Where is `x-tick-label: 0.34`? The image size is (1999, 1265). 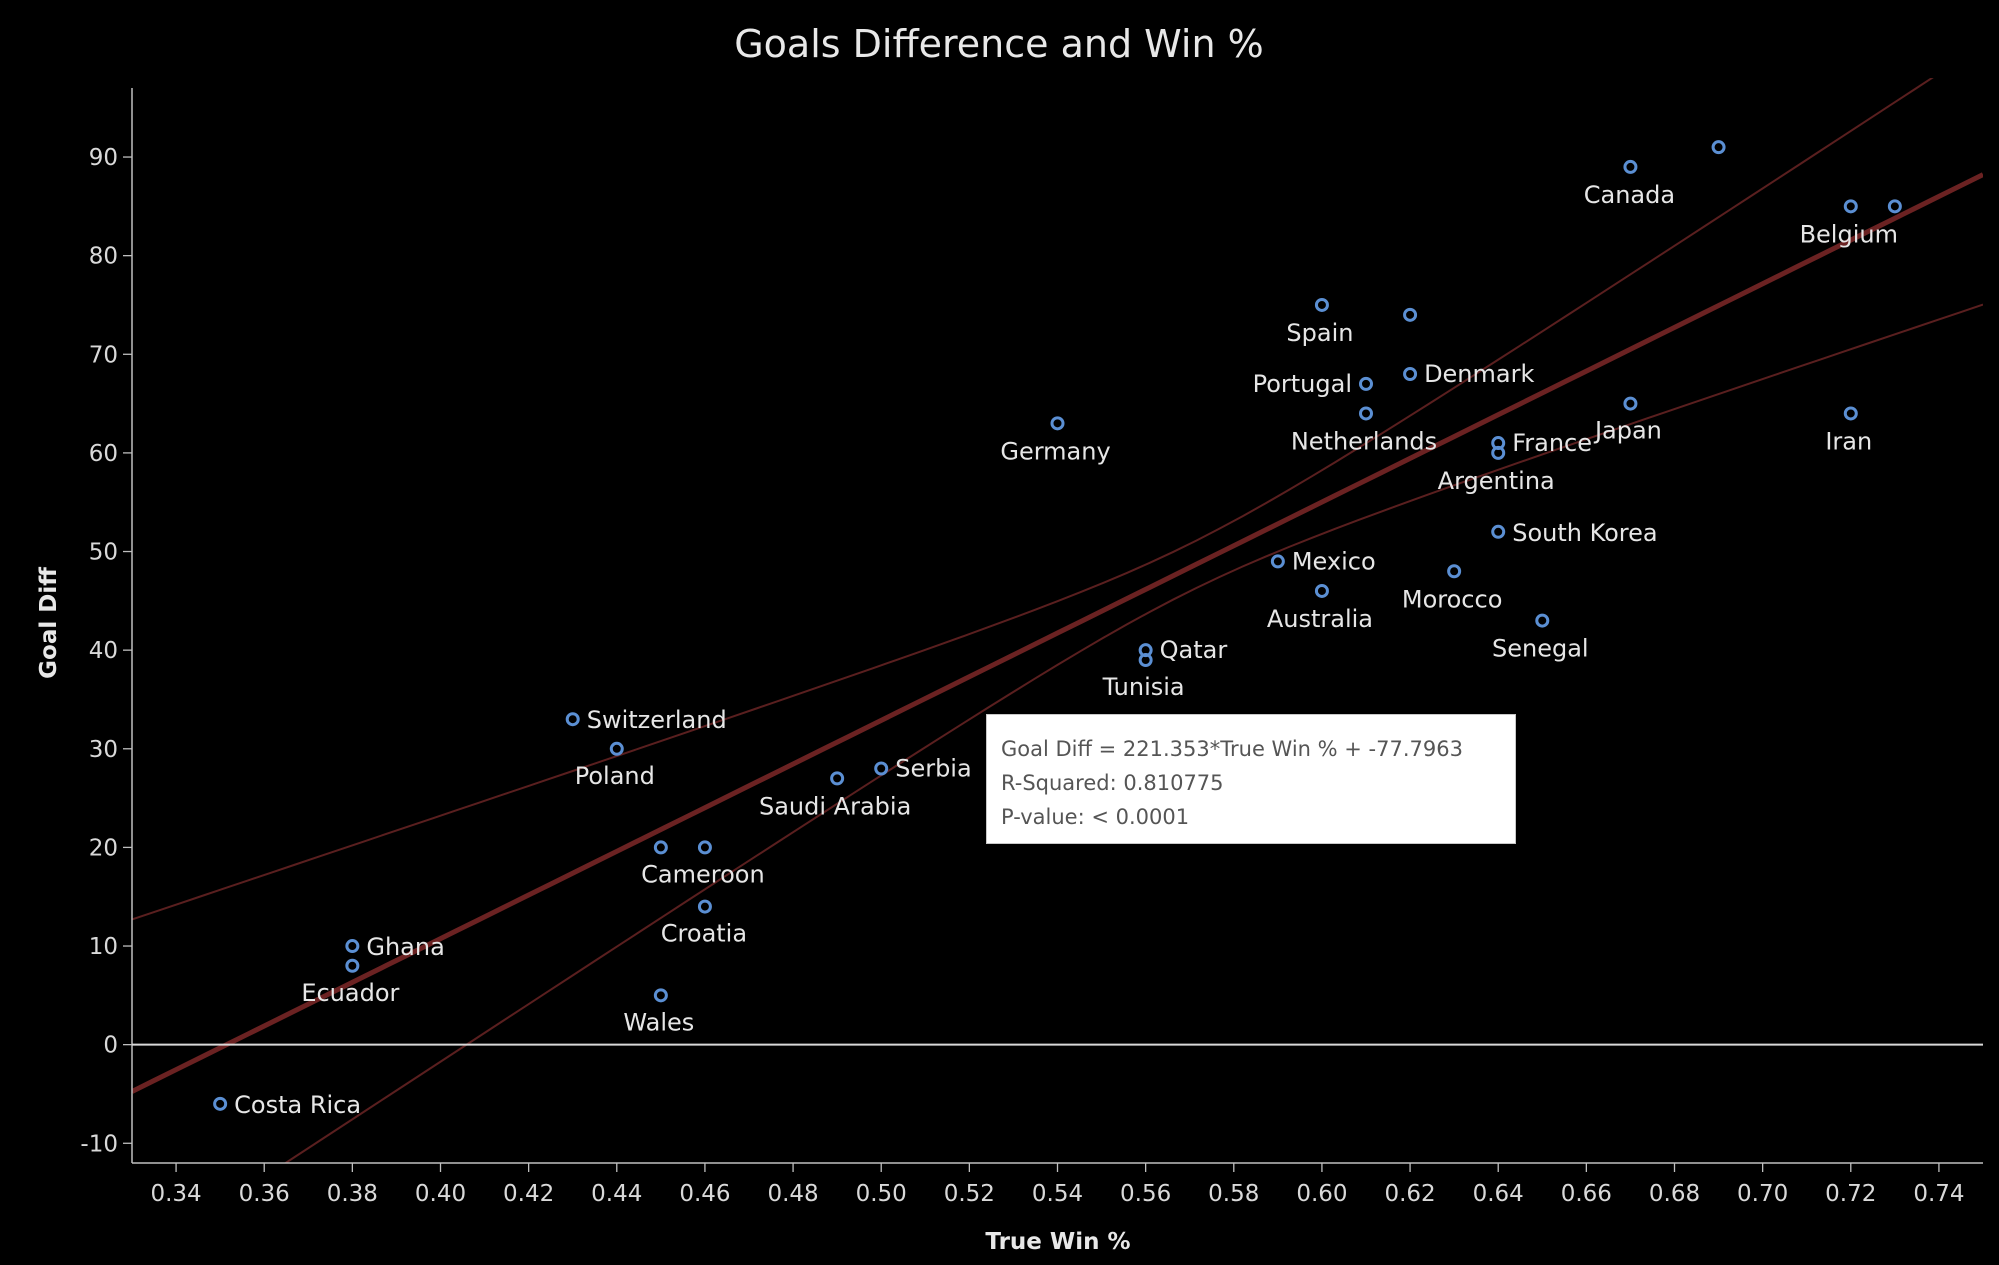
x-tick-label: 0.34 is located at coordinates (175, 1194).